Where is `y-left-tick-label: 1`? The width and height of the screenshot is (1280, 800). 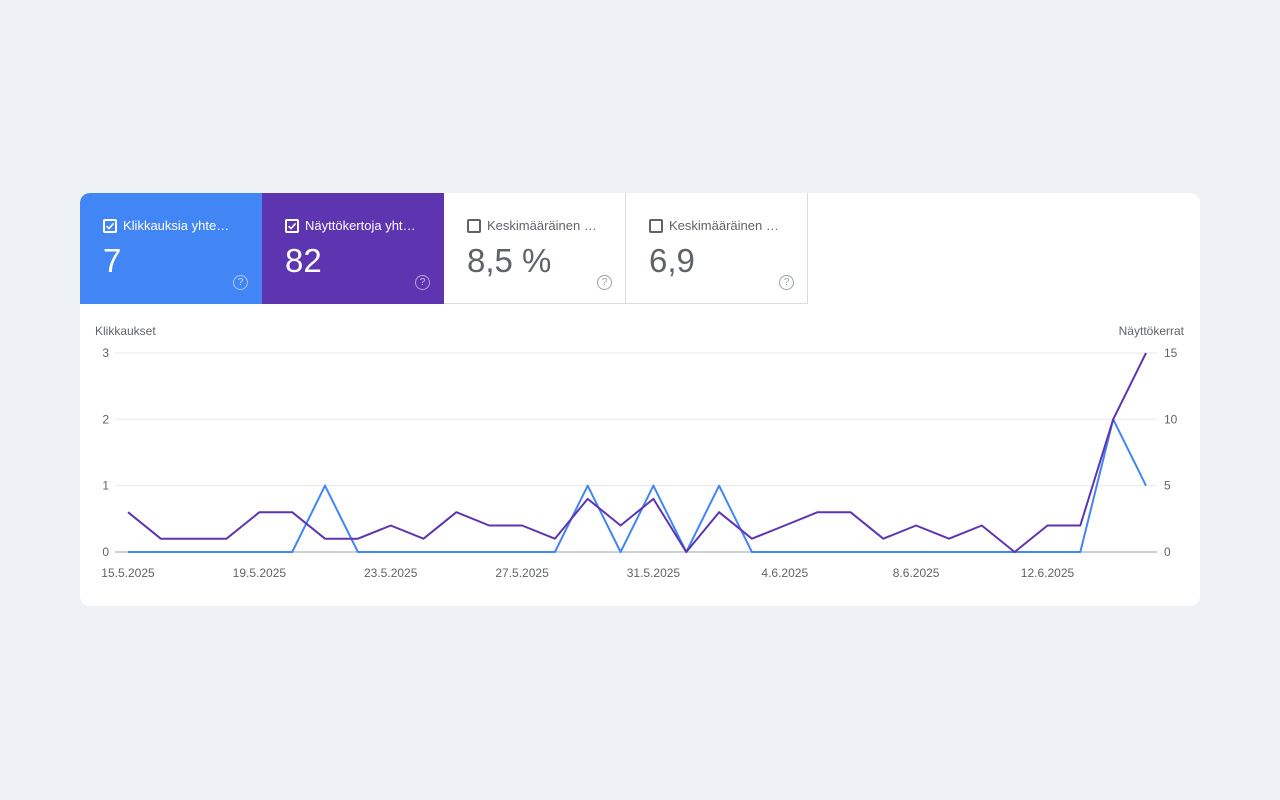
y-left-tick-label: 1 is located at coordinates (105, 486).